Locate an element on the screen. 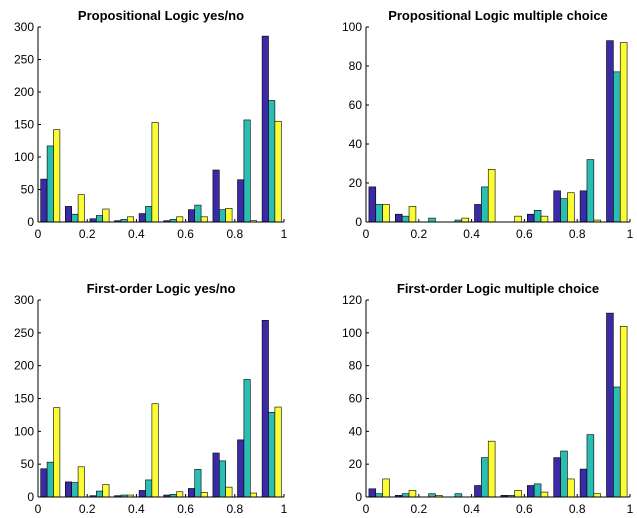 The width and height of the screenshot is (637, 518). y-tick-label: 250 is located at coordinates (24, 60).